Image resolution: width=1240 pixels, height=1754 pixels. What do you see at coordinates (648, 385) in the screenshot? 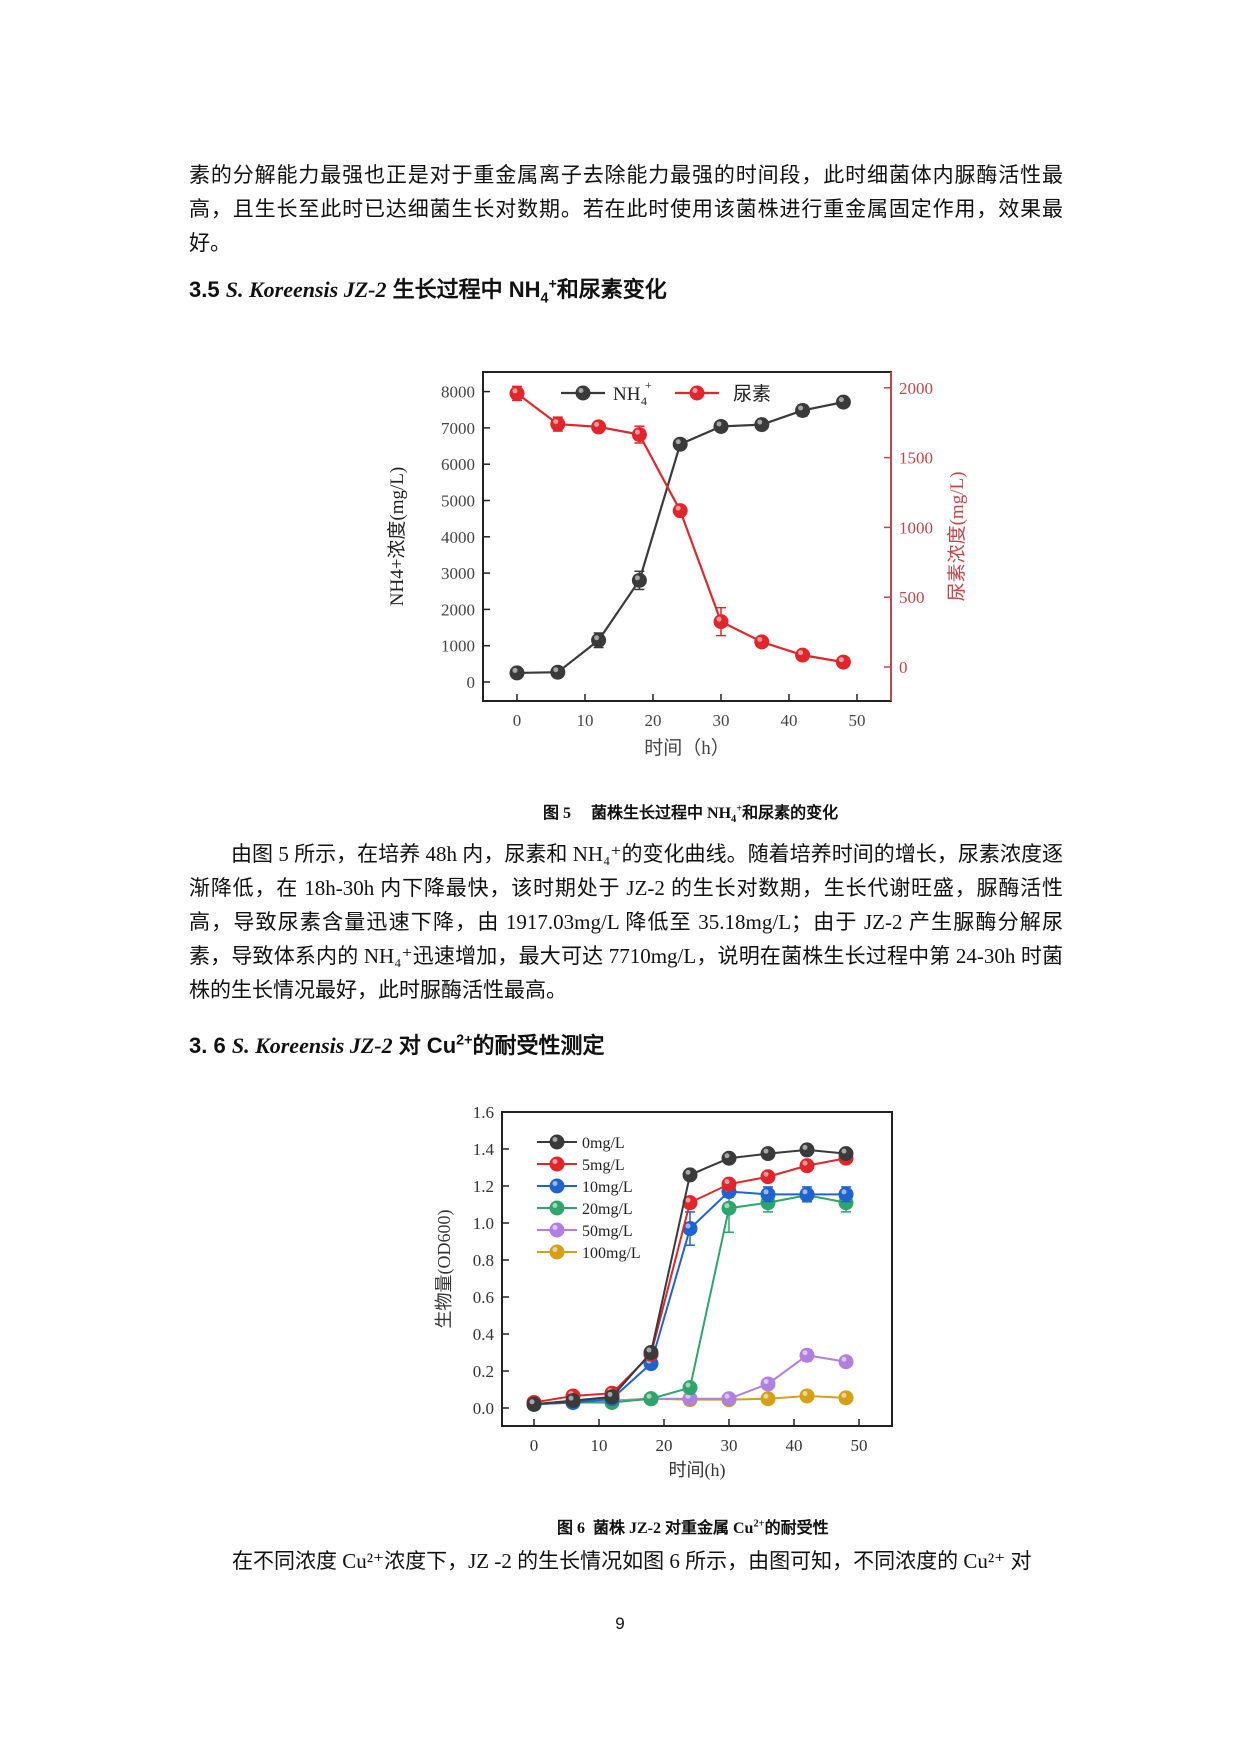
I see `legend-label-sup: +` at bounding box center [648, 385].